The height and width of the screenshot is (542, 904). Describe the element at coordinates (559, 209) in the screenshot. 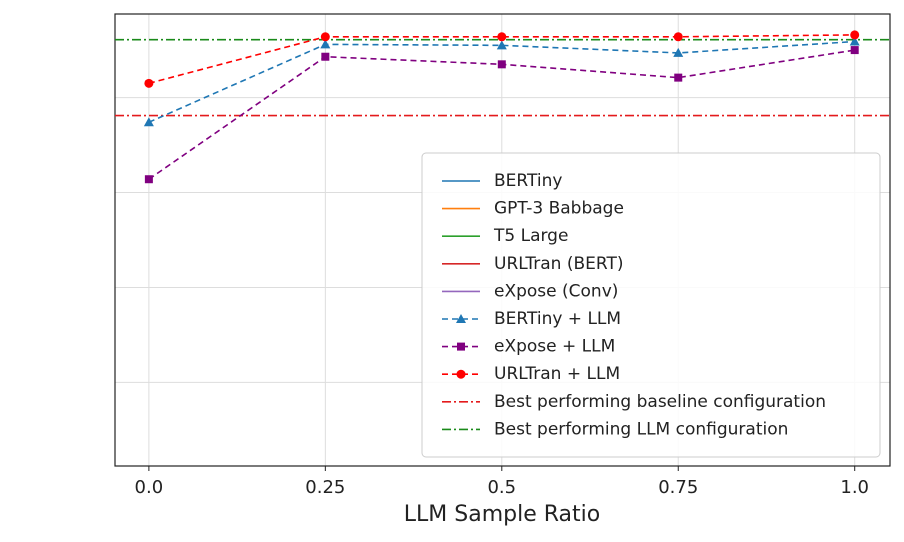

I see `legend-label: GPT-3 Babbage` at that location.